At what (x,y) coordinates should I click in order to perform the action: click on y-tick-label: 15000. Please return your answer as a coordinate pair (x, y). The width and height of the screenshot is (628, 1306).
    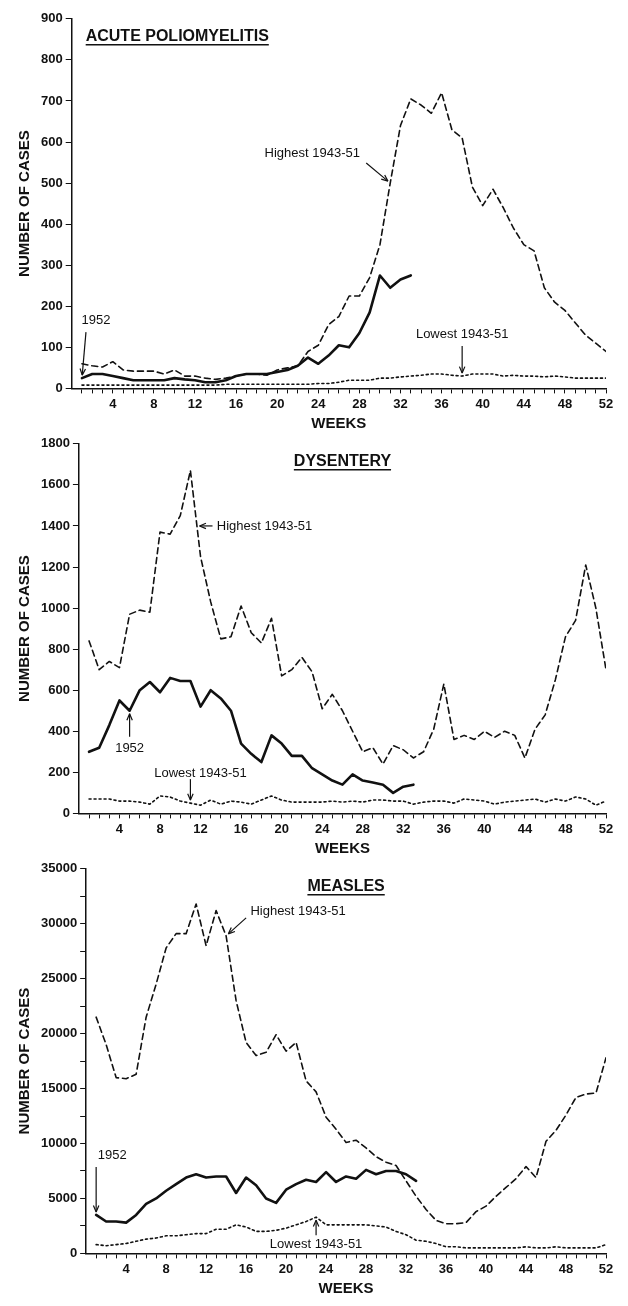
    Looking at the image, I should click on (59, 1088).